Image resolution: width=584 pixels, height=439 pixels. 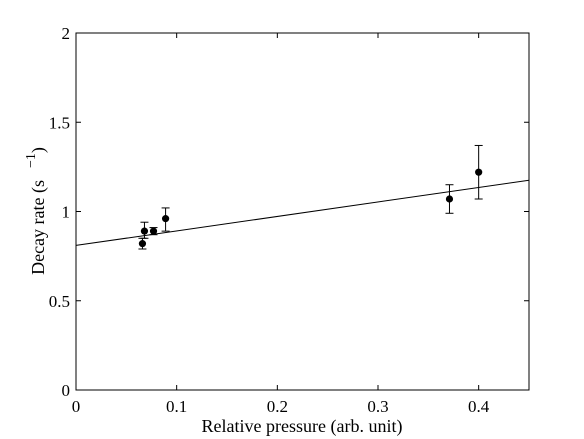 What do you see at coordinates (176, 406) in the screenshot?
I see `x-tick-label: 0.1` at bounding box center [176, 406].